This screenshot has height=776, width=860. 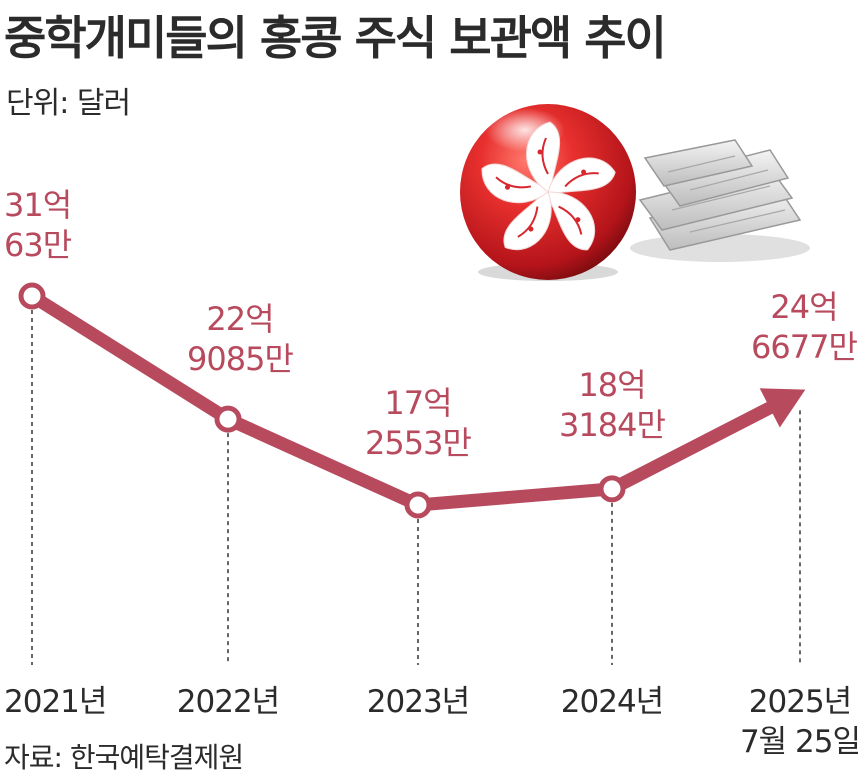 I want to click on value-label: 63만, so click(x=38, y=245).